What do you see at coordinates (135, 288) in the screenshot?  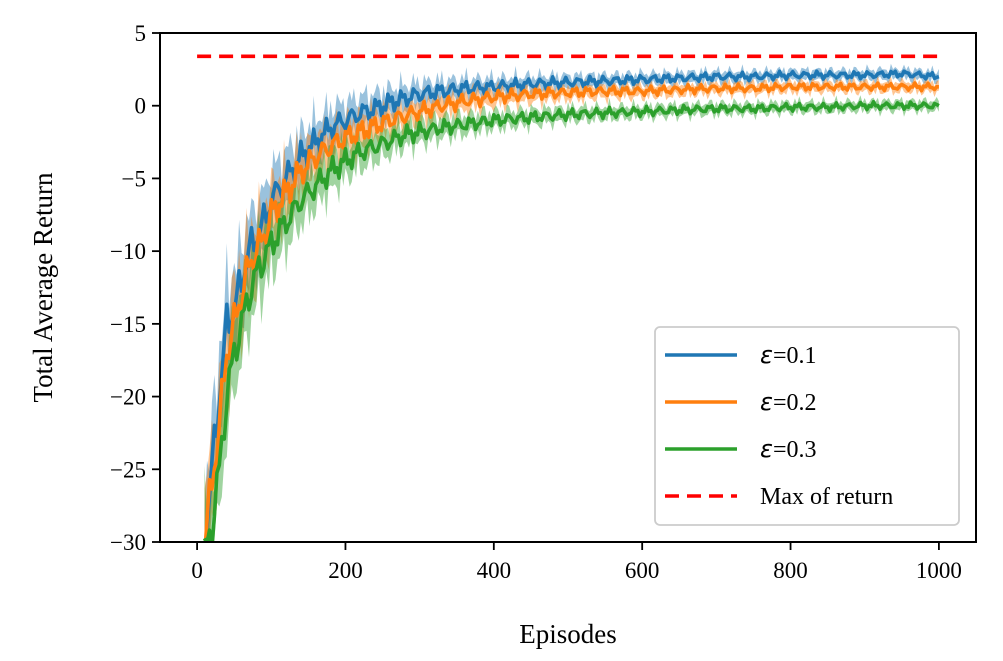 I see `y-axis-ticks: −30 −25 −20 −15 −10 −5 0 5` at bounding box center [135, 288].